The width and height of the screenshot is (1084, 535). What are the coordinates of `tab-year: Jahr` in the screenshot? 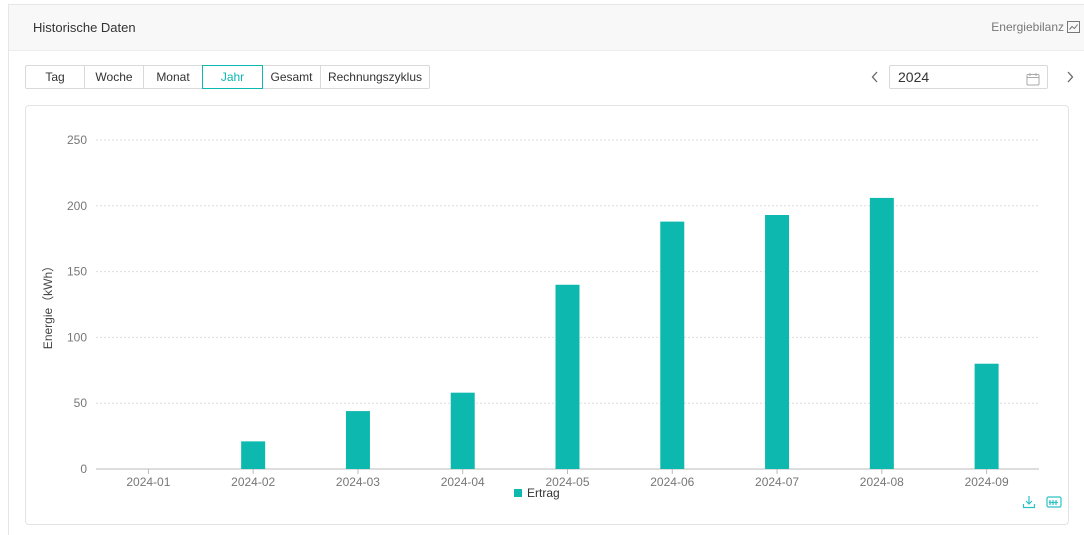 It's located at (232, 77).